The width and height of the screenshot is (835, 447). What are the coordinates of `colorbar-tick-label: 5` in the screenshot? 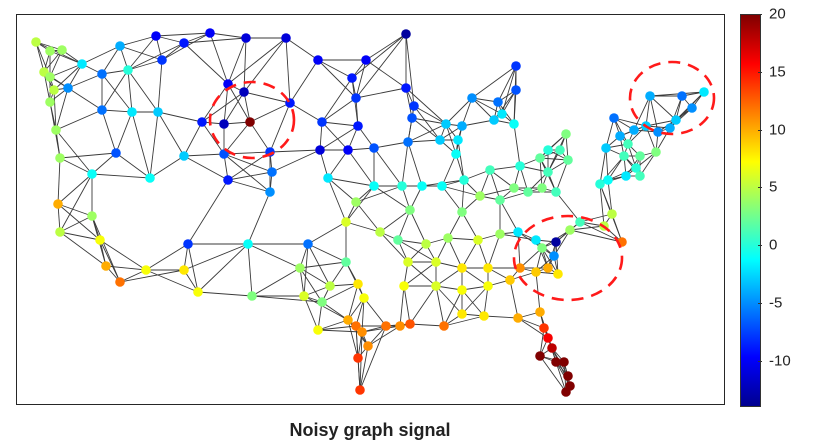 It's located at (773, 187).